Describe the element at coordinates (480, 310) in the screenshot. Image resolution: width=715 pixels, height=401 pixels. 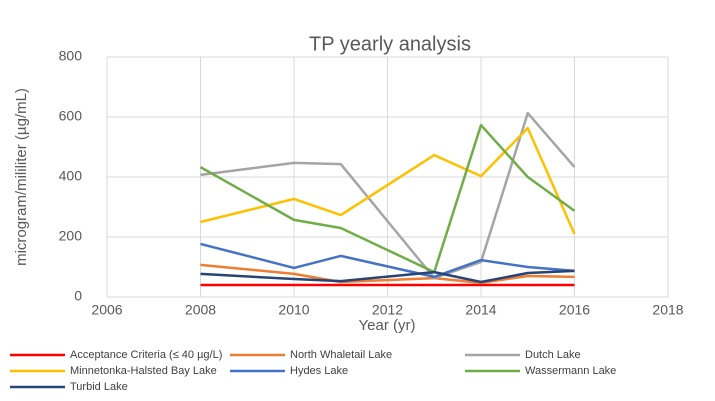
I see `x-tick-label: 2014` at that location.